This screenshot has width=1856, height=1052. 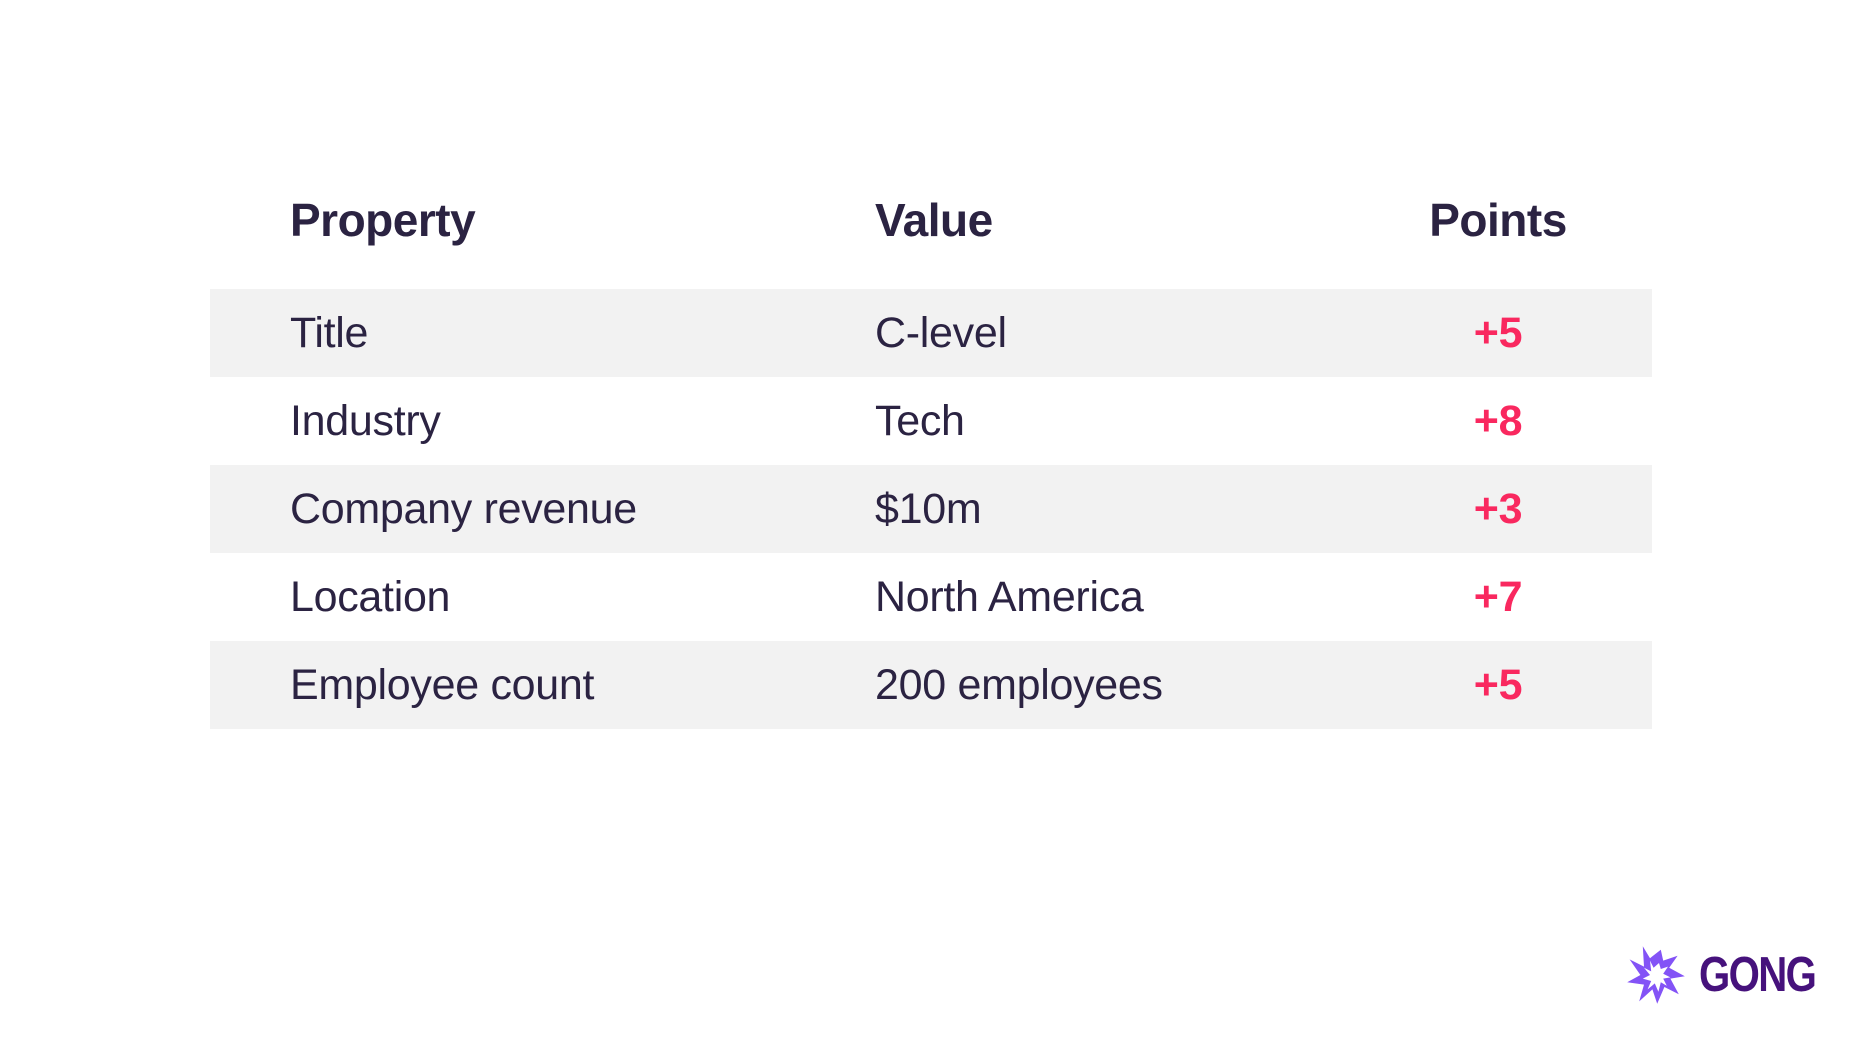 What do you see at coordinates (1498, 508) in the screenshot?
I see `points-cell: +3` at bounding box center [1498, 508].